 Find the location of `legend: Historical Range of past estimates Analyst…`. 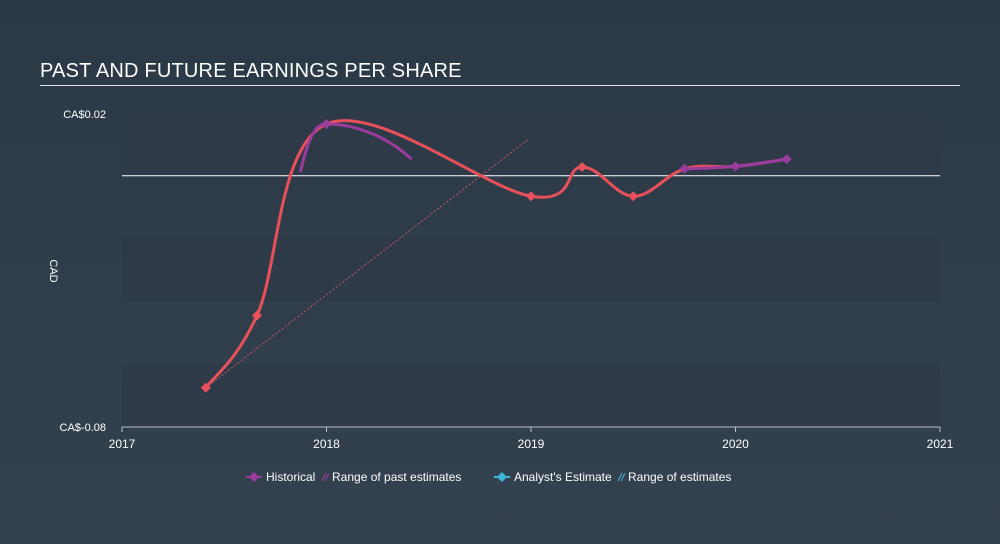

legend: Historical Range of past estimates Analyst… is located at coordinates (488, 477).